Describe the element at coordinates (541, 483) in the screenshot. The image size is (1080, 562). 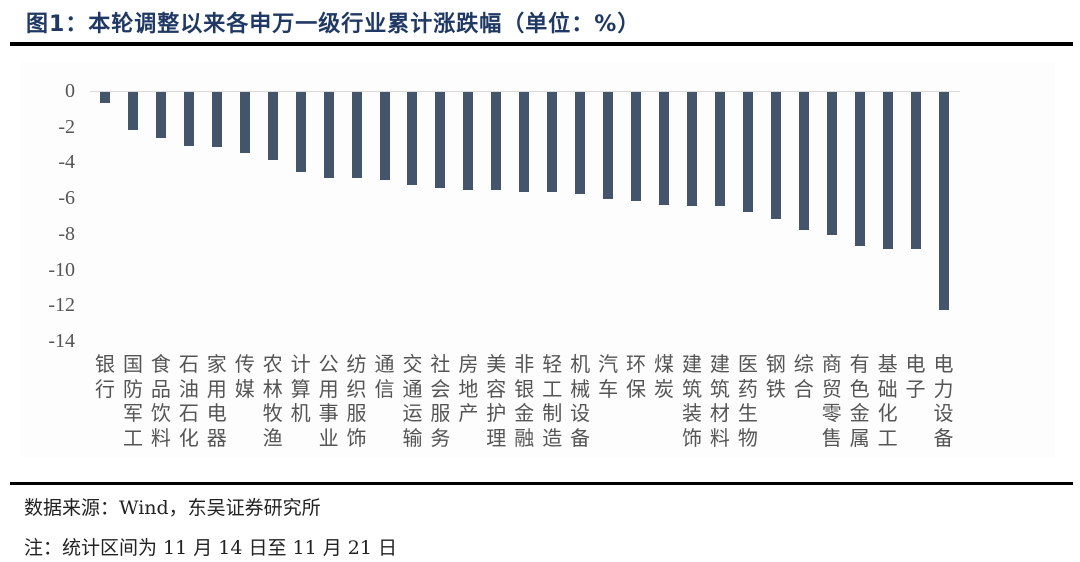
I see `bottom-rule` at that location.